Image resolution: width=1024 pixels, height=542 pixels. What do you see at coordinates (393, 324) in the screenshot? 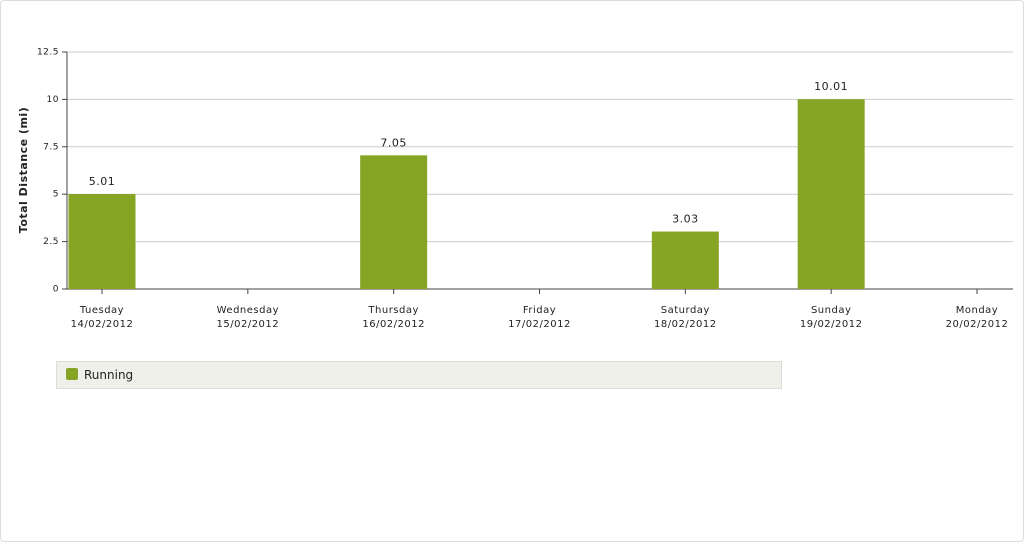
I see `x-tick-label: 16/02/2012` at bounding box center [393, 324].